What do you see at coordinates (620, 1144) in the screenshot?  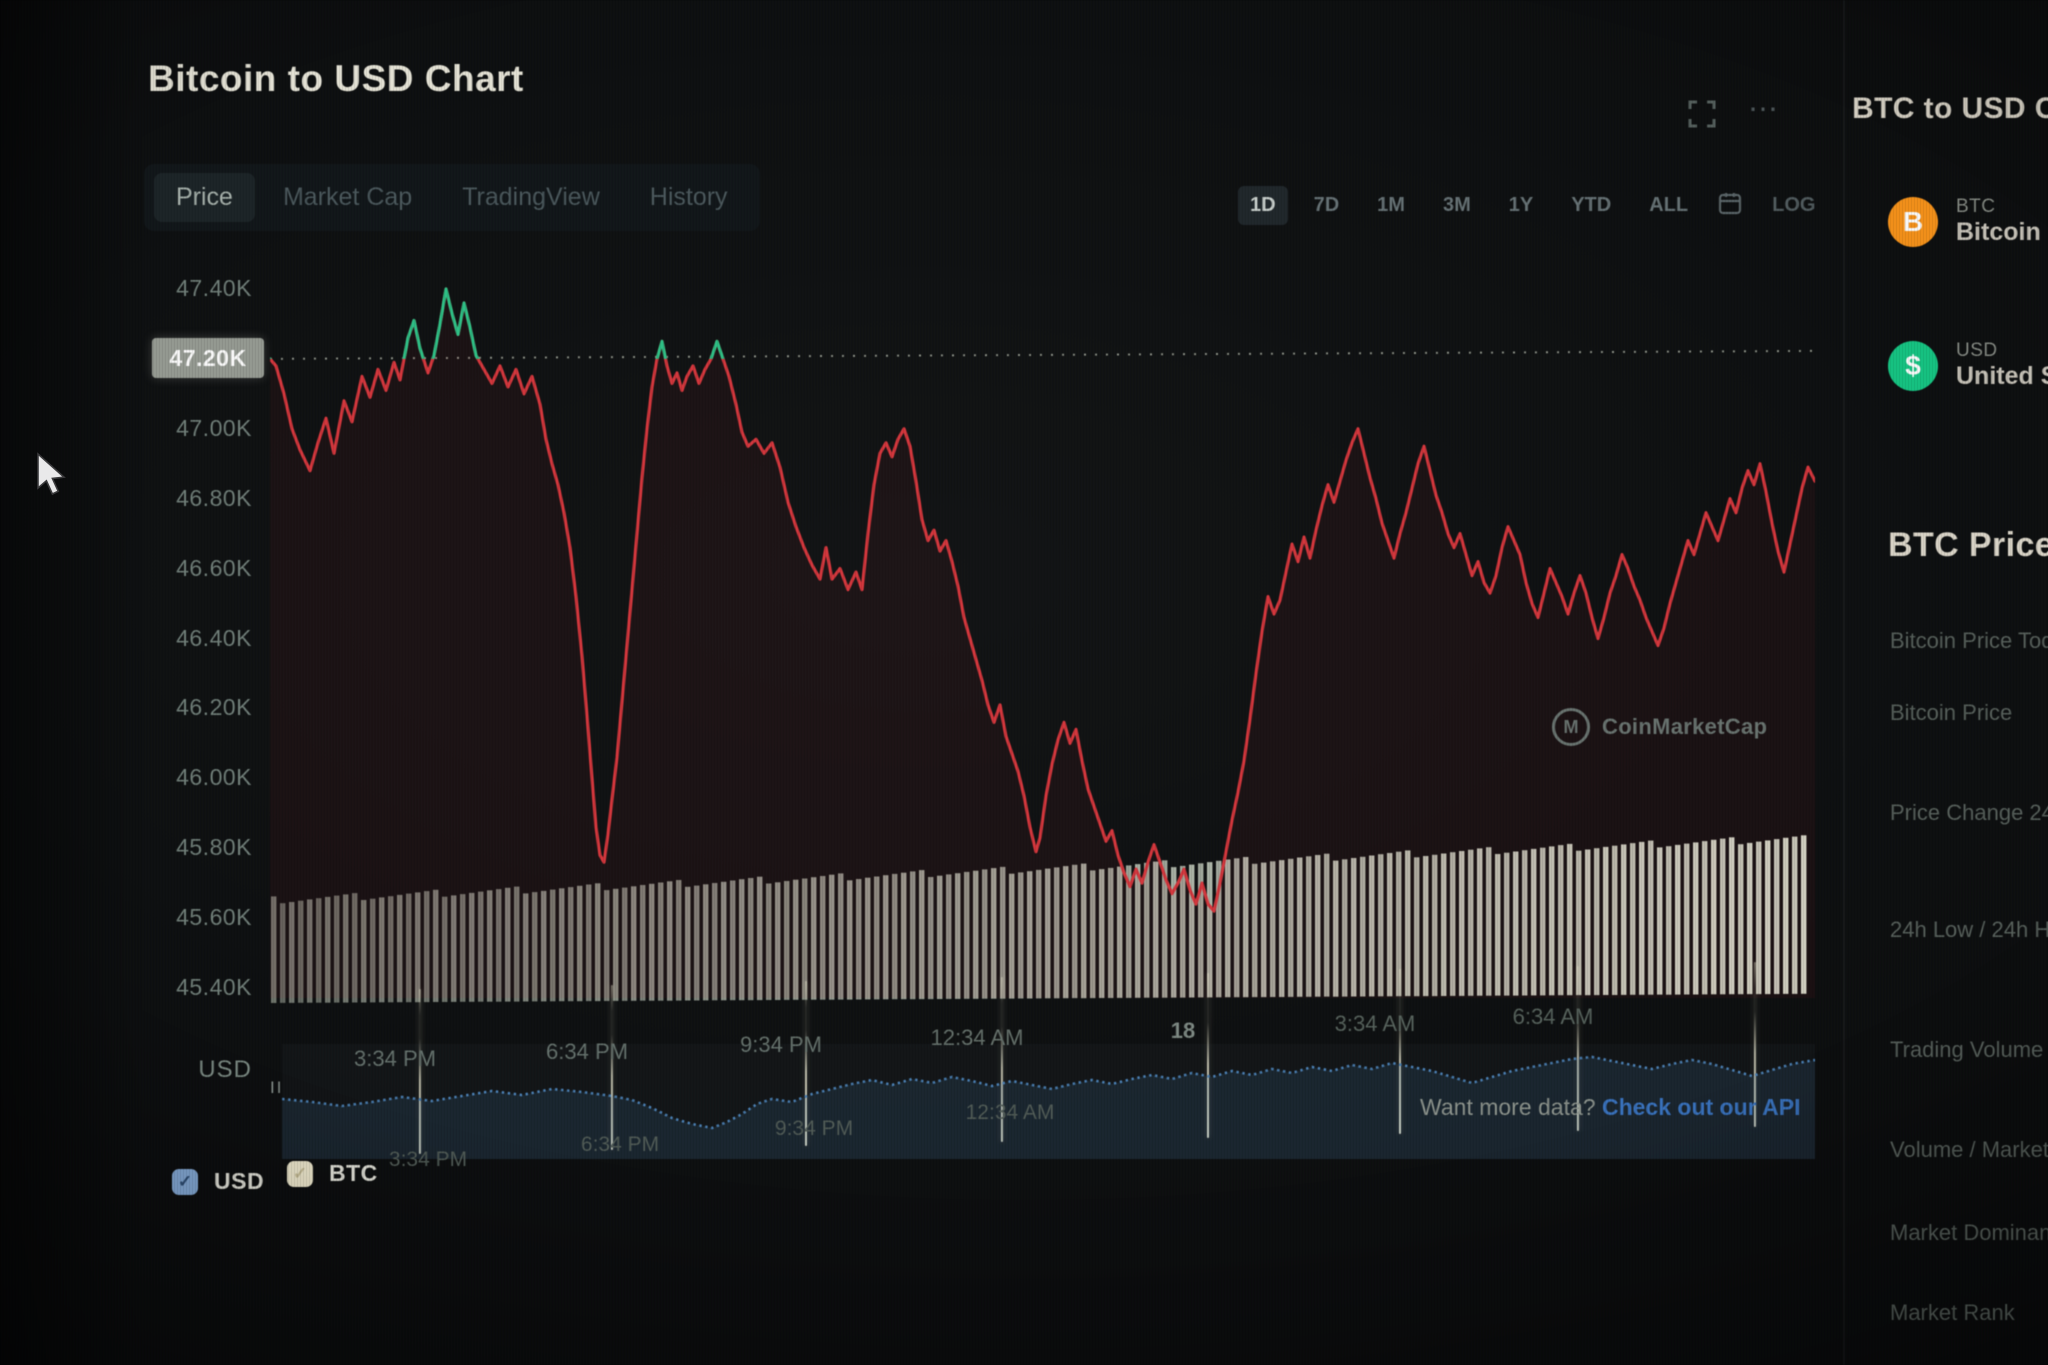 I see `brush-axis-label: 6:34 PM` at bounding box center [620, 1144].